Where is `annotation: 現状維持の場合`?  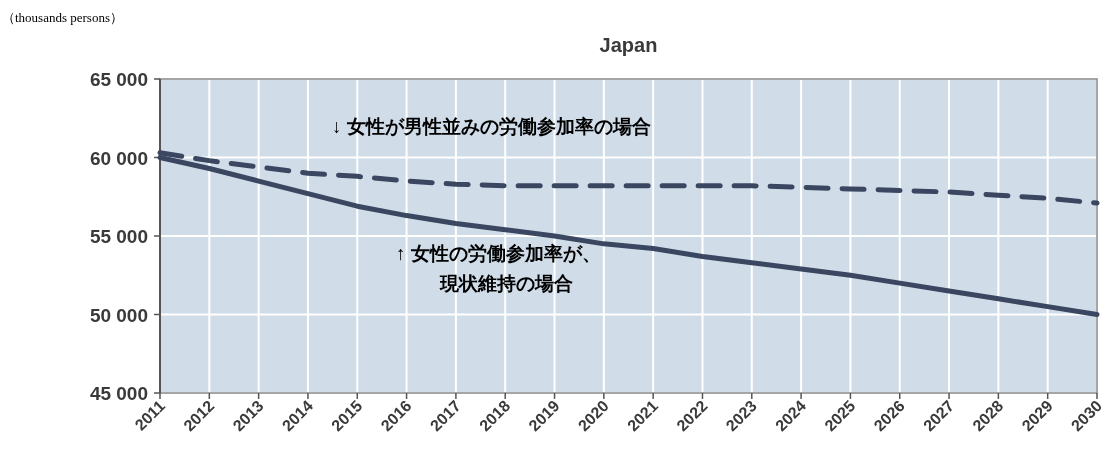
annotation: 現状維持の場合 is located at coordinates (506, 283).